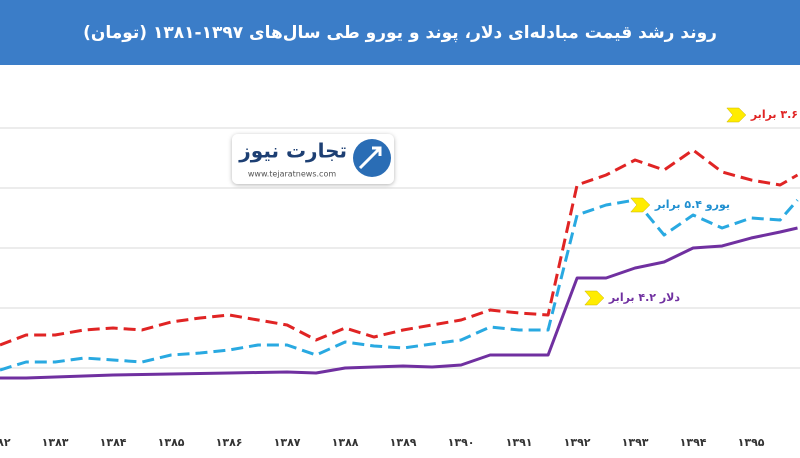  Describe the element at coordinates (751, 442) in the screenshot. I see `x-tick-label: ۱۳۹۵` at that location.